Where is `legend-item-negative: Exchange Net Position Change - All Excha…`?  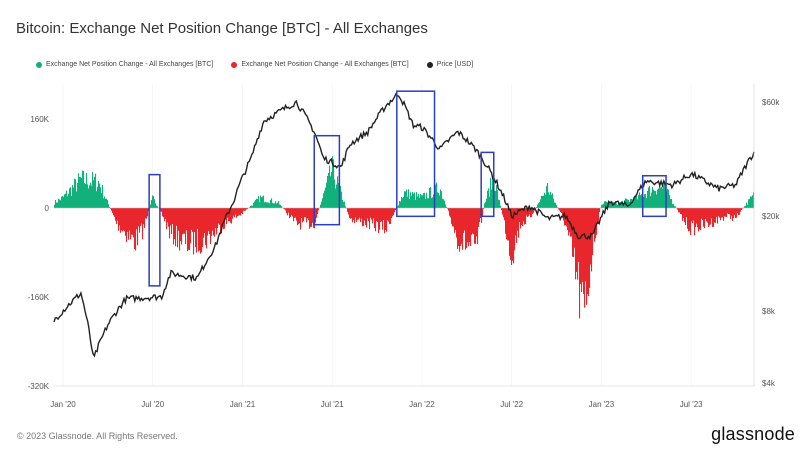 legend-item-negative: Exchange Net Position Change - All Excha… is located at coordinates (320, 64).